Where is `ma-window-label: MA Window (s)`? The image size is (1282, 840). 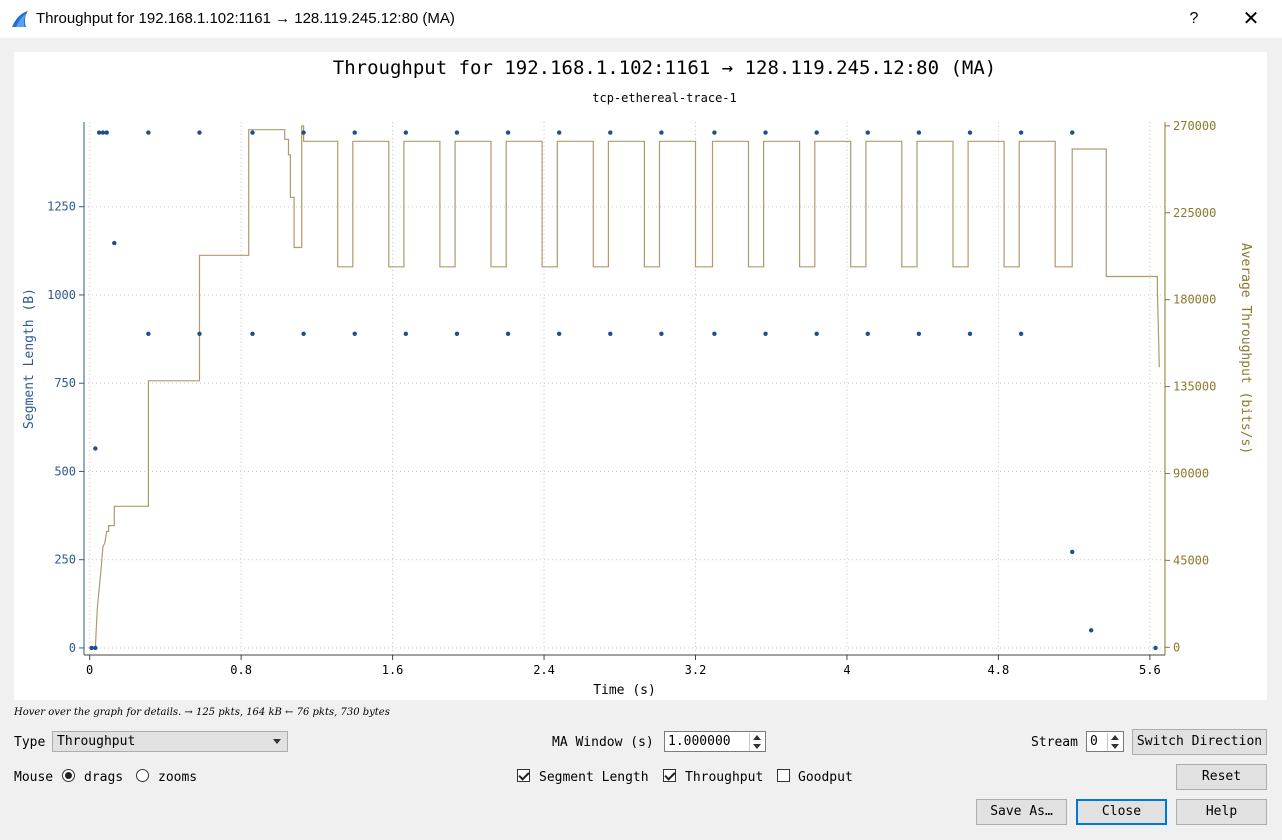
ma-window-label: MA Window (s) is located at coordinates (603, 742).